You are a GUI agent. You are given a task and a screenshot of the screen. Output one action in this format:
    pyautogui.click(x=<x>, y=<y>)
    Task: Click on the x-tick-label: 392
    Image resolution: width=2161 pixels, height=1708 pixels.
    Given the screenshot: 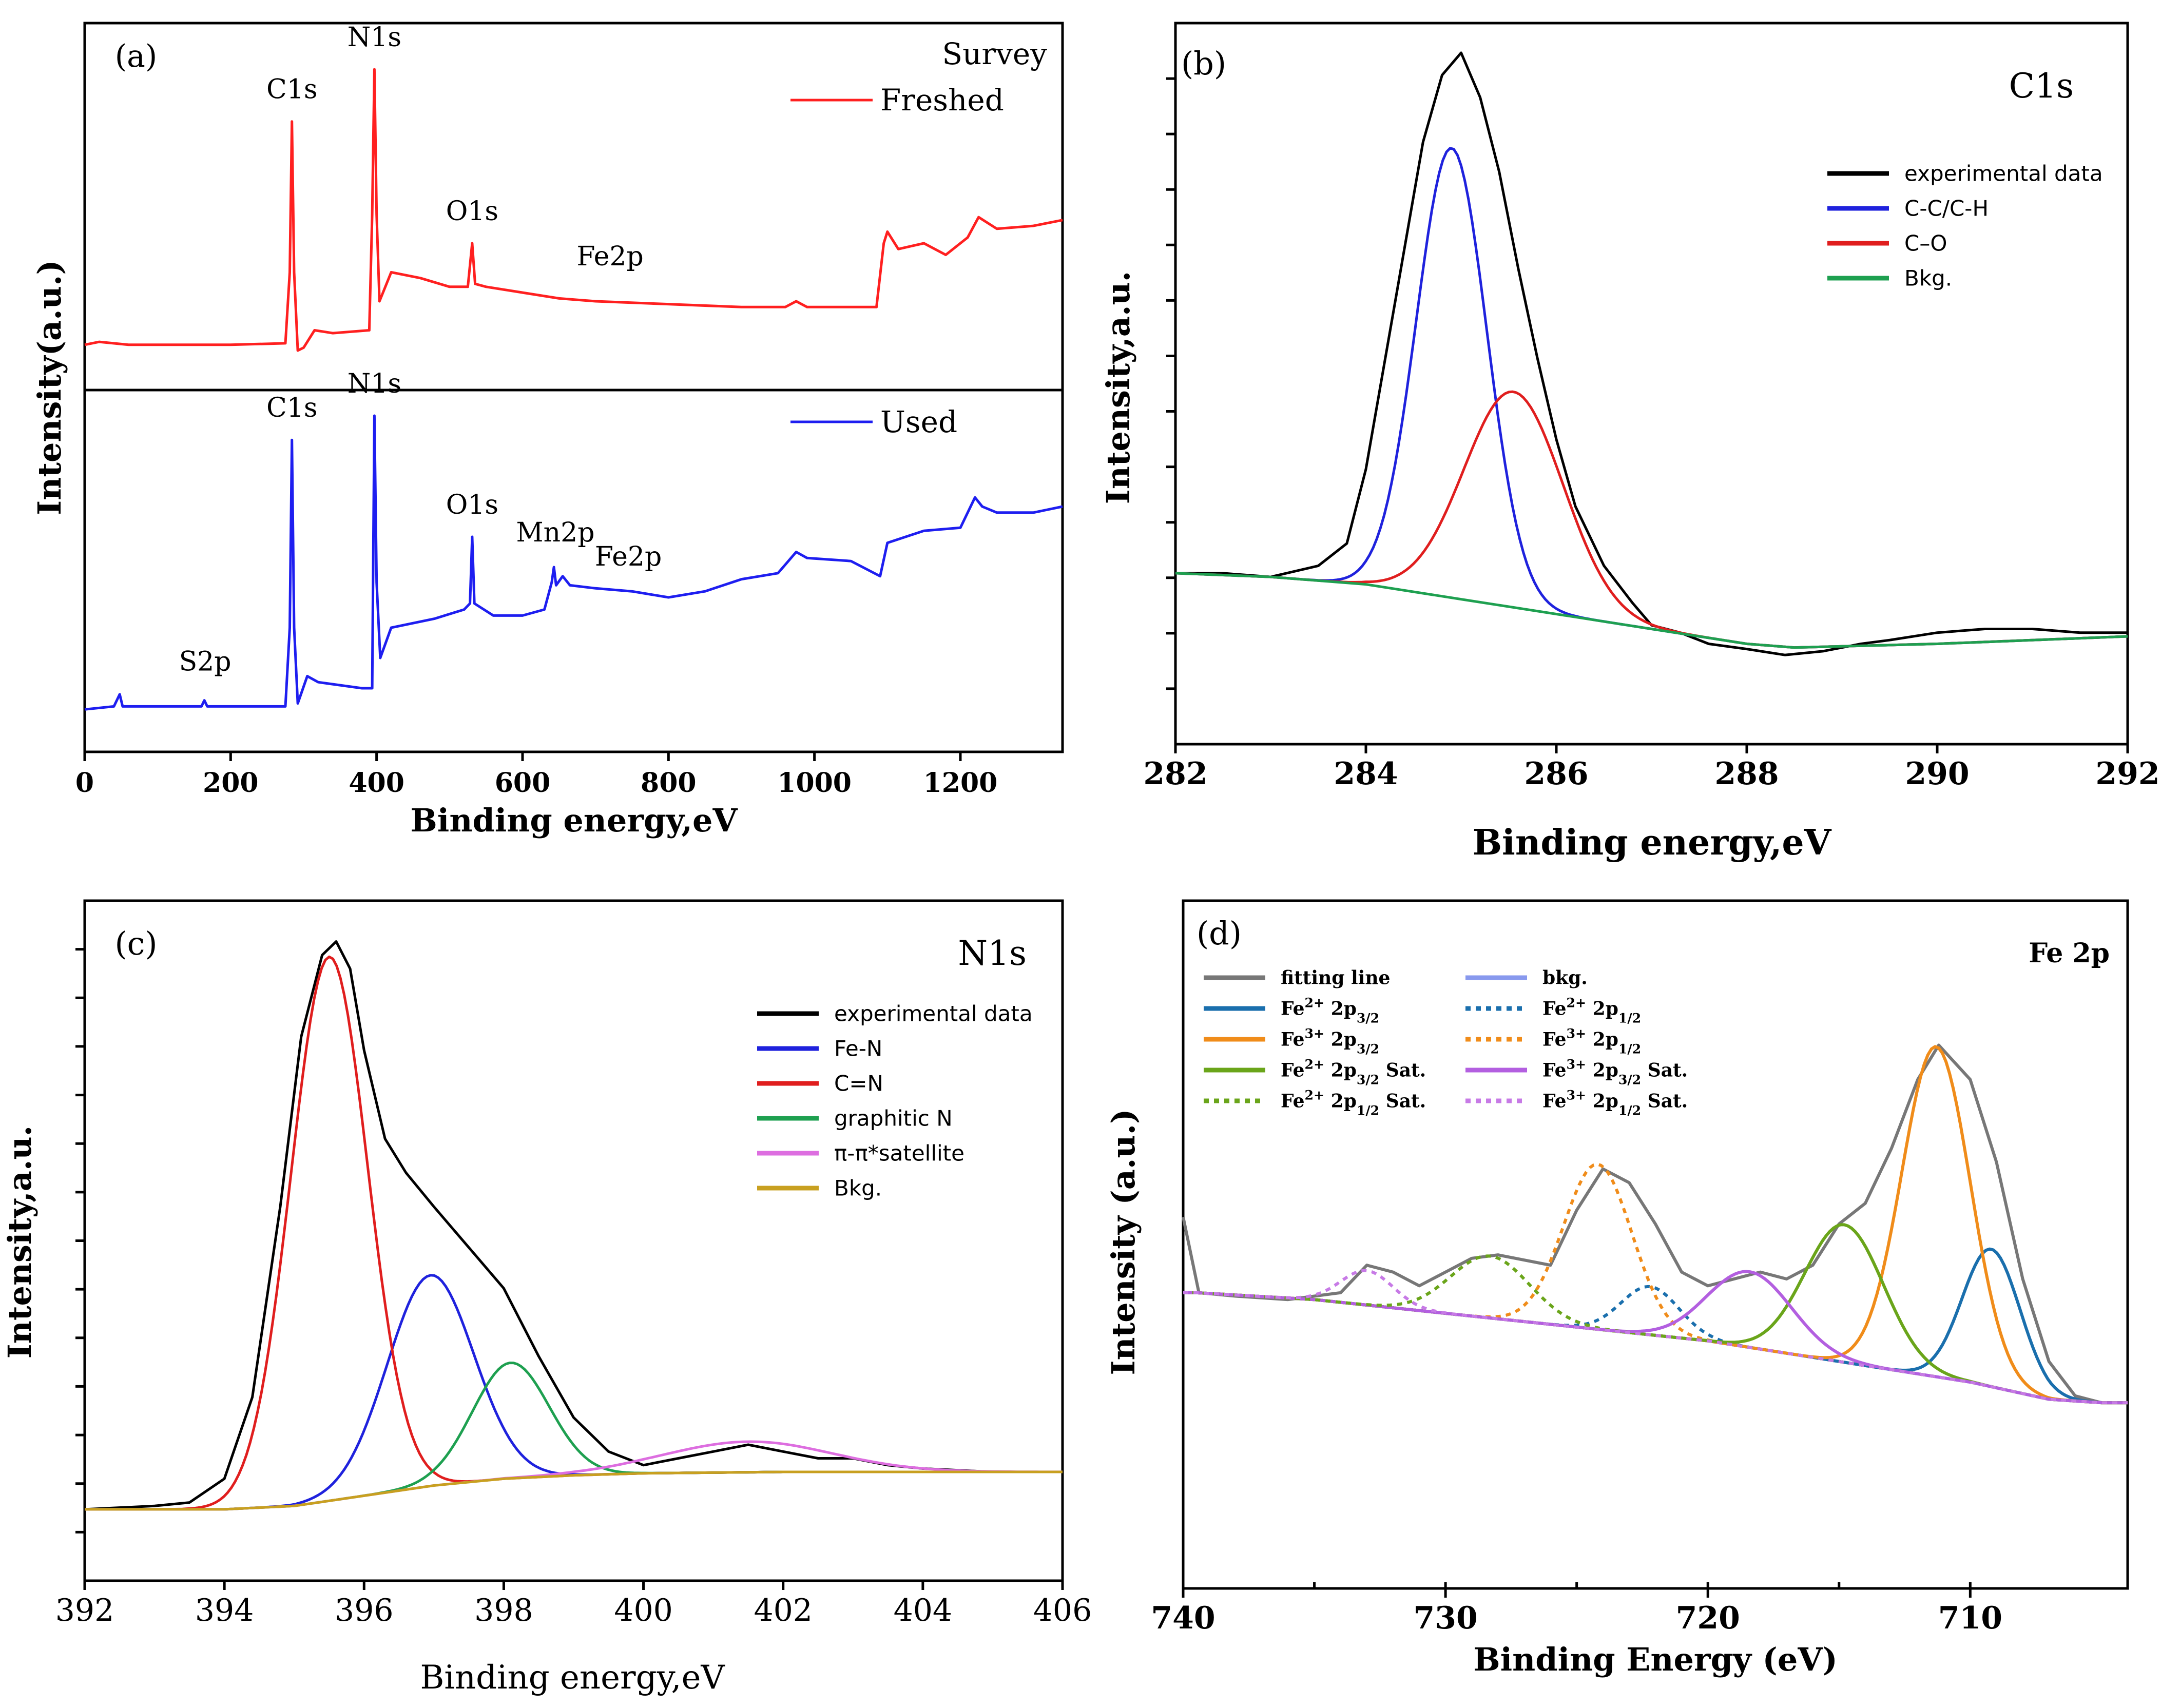 What is the action you would take?
    pyautogui.click(x=85, y=1610)
    